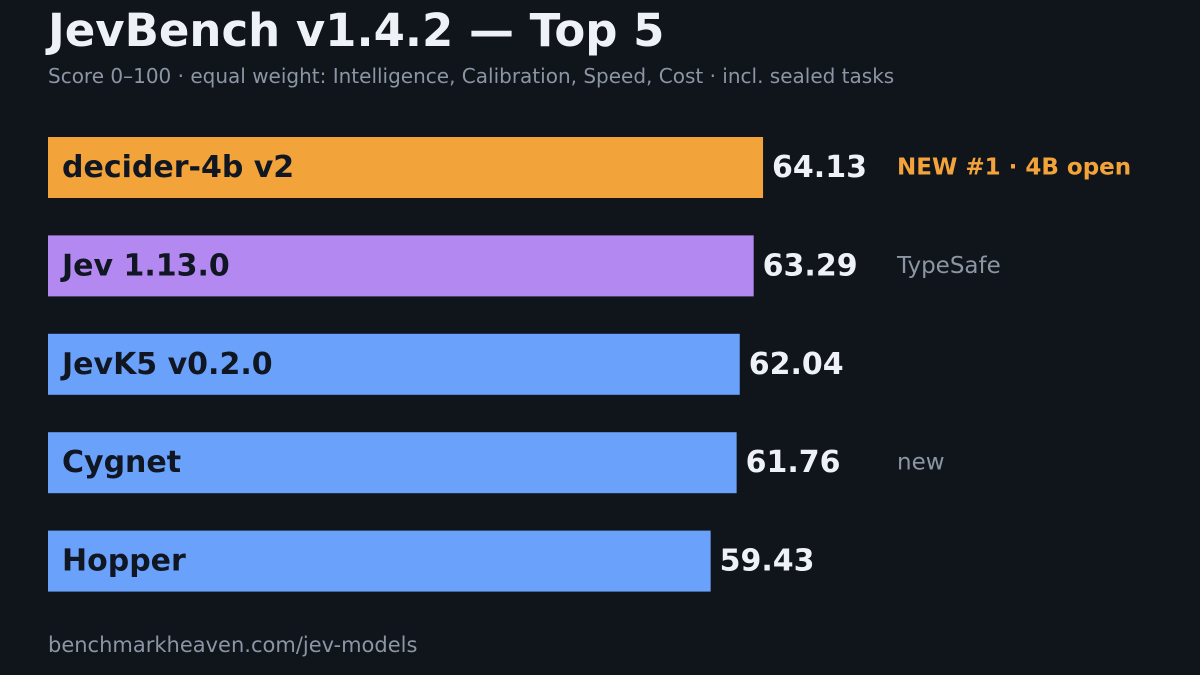 This screenshot has width=1200, height=675. I want to click on bar-annotation: NEW #1 · 4B open, so click(1014, 168).